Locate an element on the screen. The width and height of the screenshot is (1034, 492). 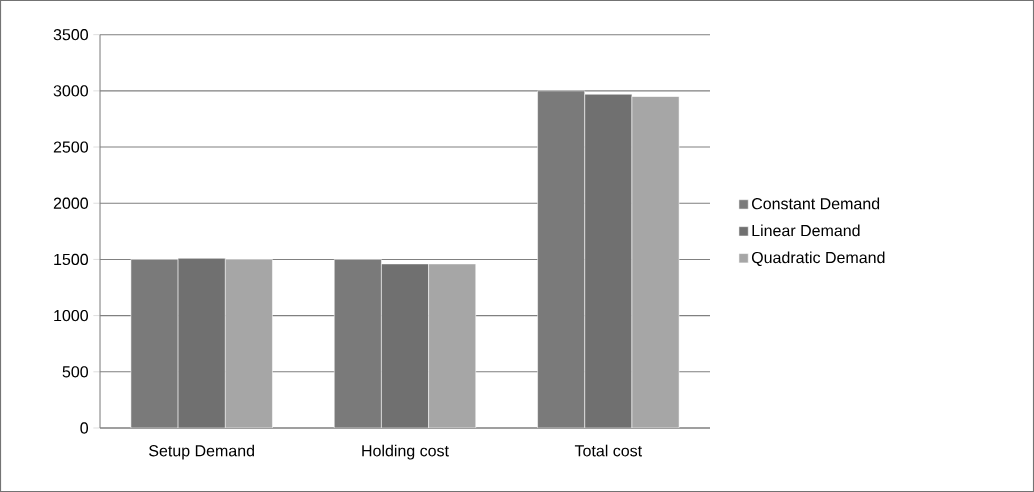
y-tick-label: 3000 is located at coordinates (71, 91).